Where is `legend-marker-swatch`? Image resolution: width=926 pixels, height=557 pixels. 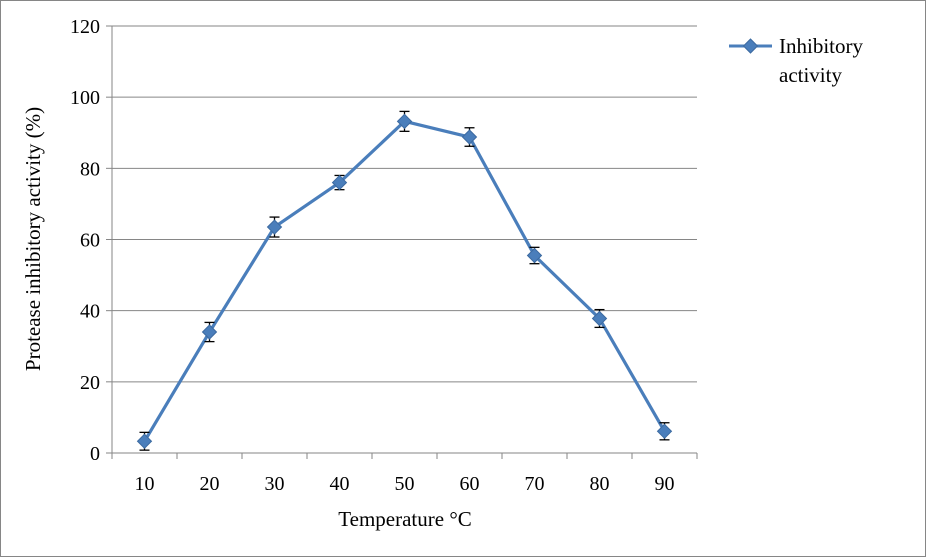 legend-marker-swatch is located at coordinates (750, 46).